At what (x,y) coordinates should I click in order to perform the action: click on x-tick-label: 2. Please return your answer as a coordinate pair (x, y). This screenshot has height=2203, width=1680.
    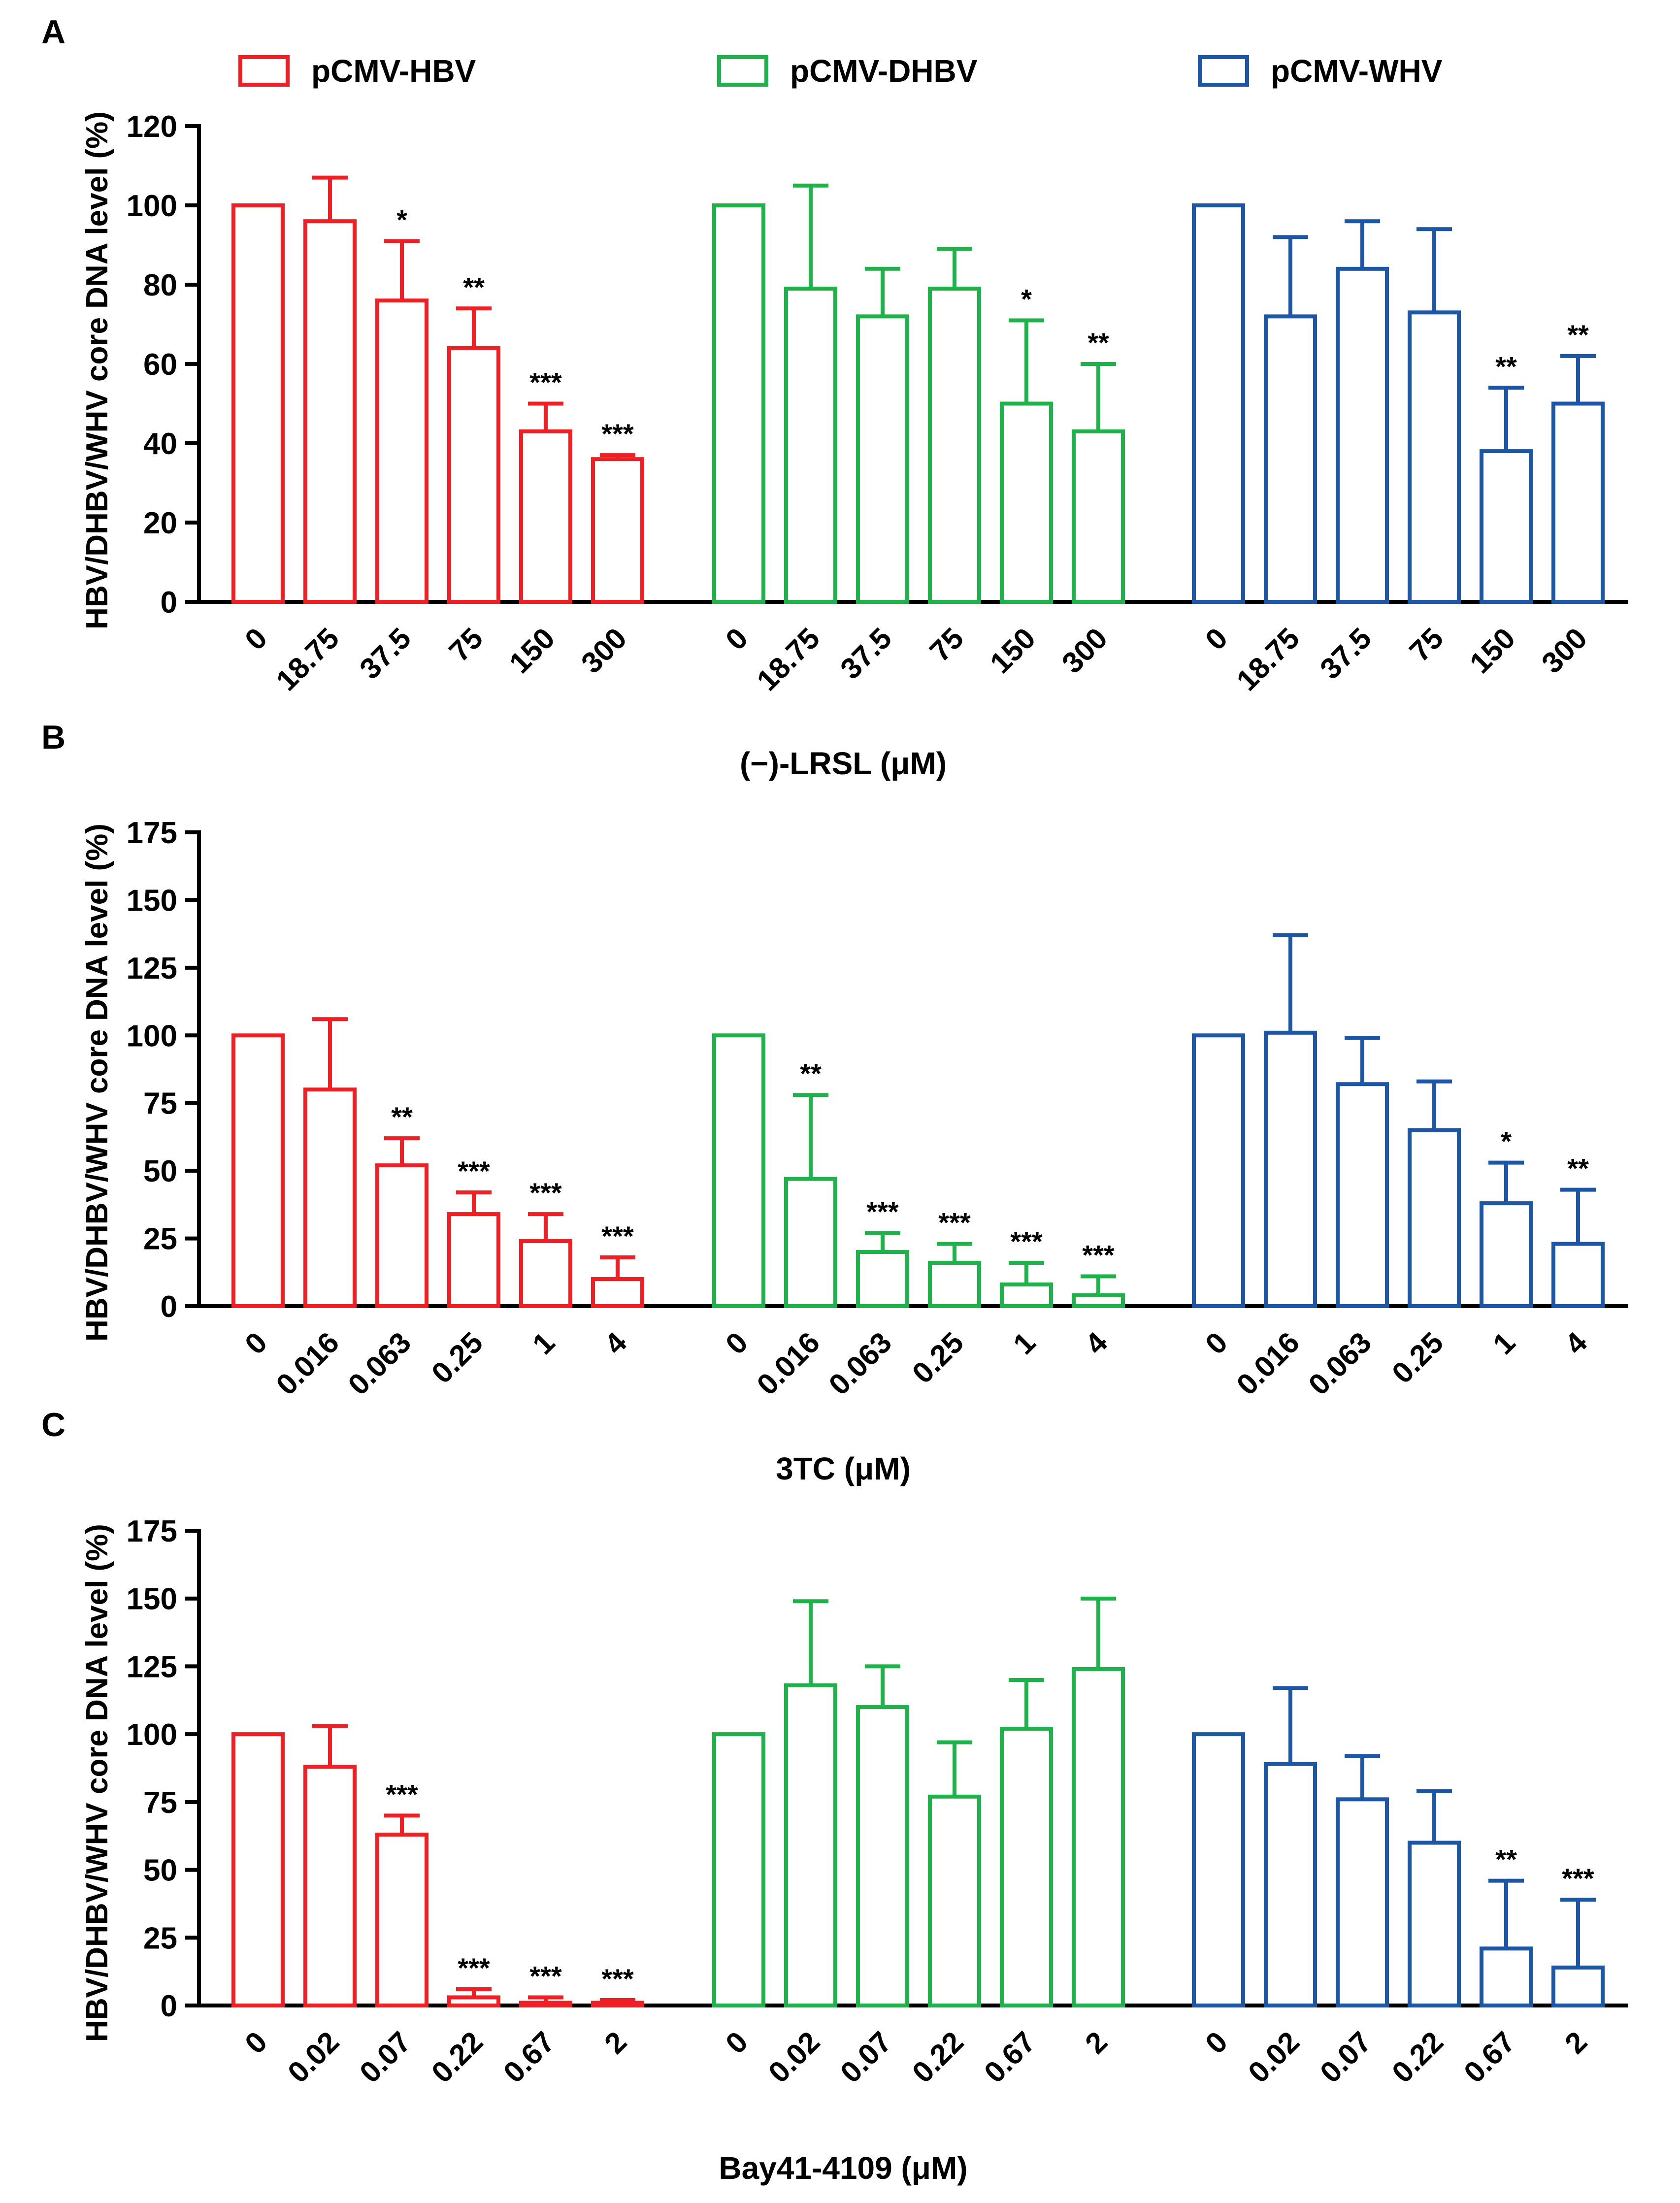
    Looking at the image, I should click on (1576, 2042).